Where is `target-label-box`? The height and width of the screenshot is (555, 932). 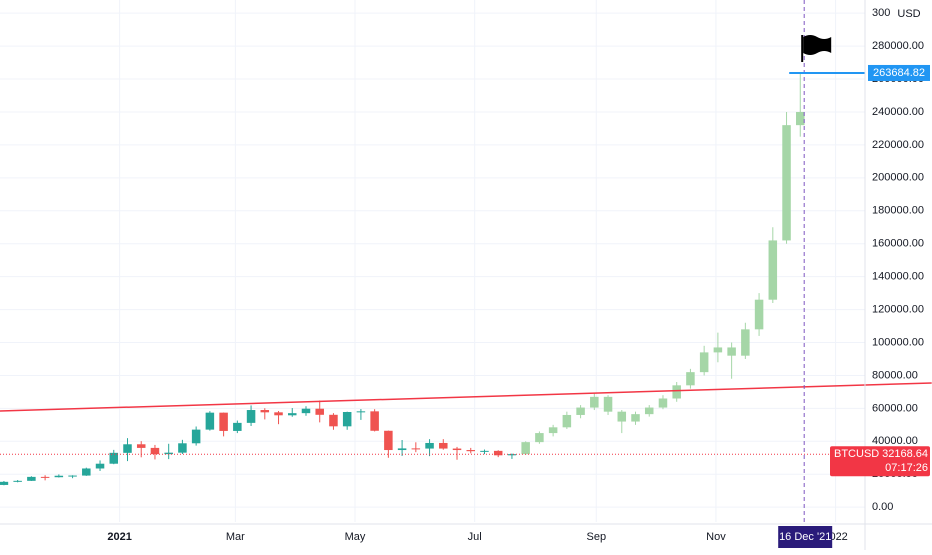 target-label-box is located at coordinates (899, 72).